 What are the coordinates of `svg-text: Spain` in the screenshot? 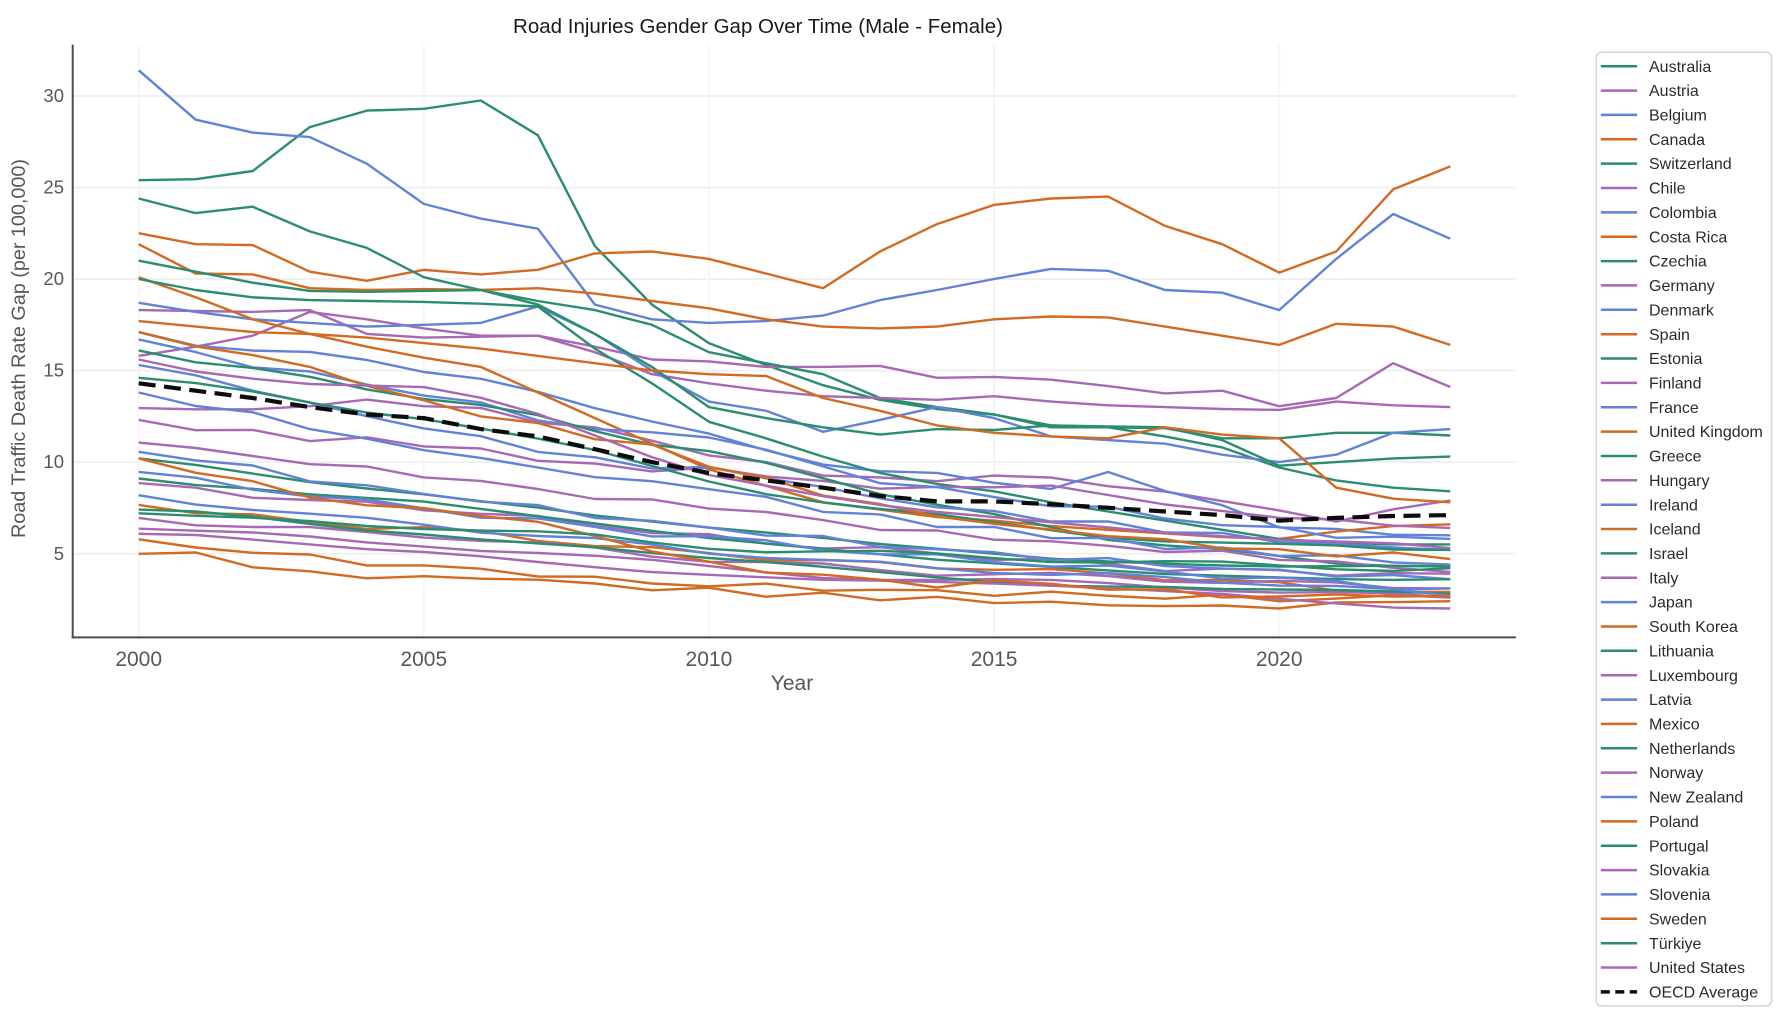 It's located at (1669, 335).